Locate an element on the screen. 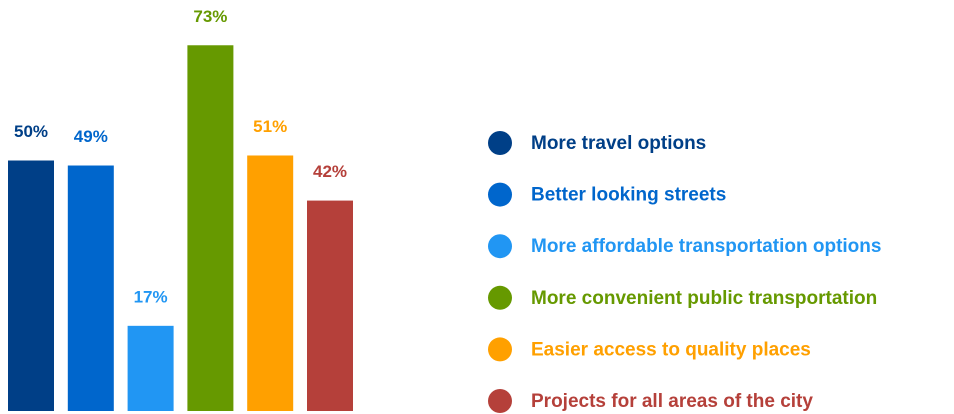  legend-label: More convenient public transportation is located at coordinates (704, 298).